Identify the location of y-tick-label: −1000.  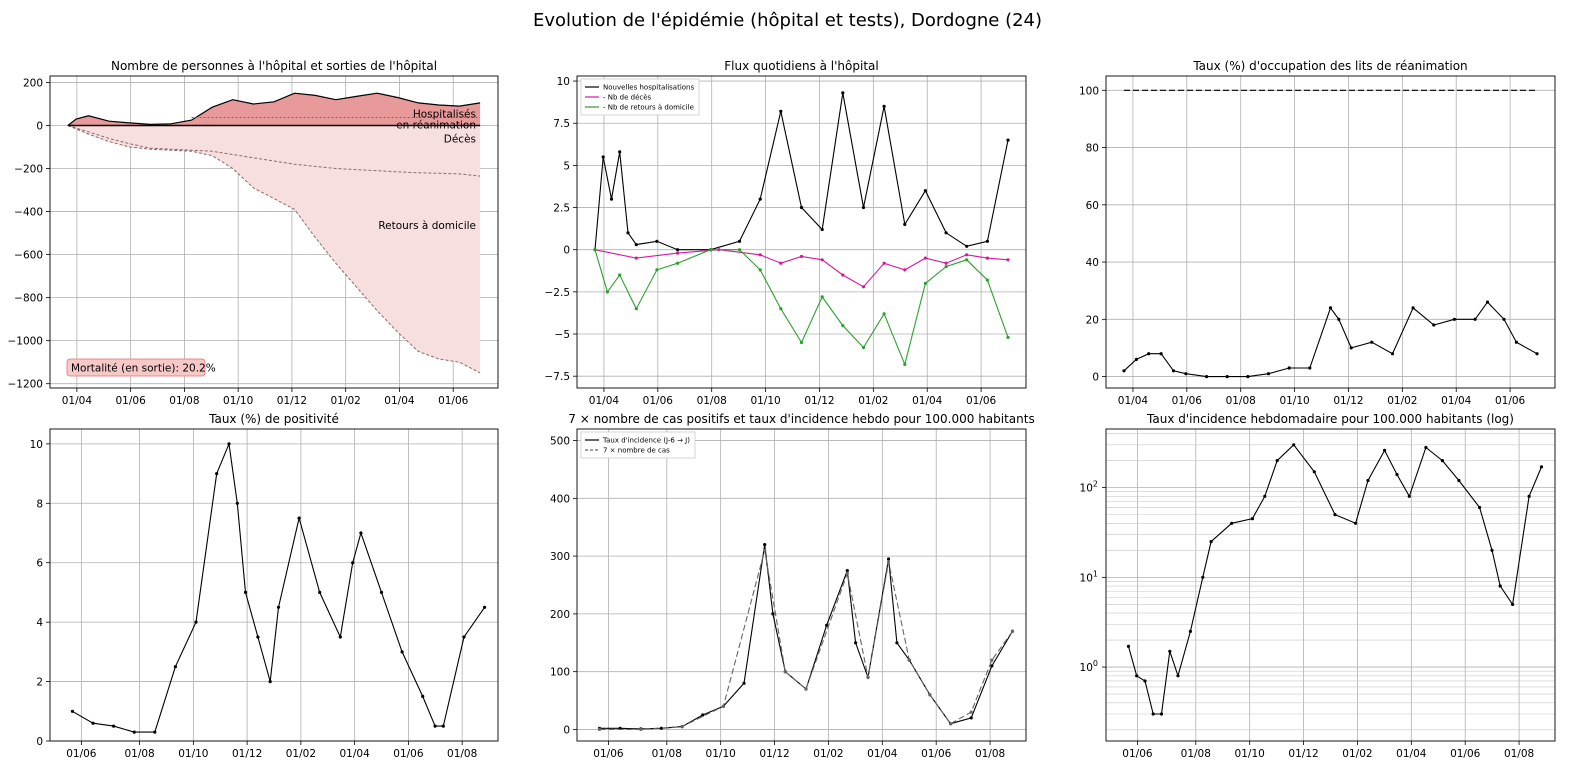
(25, 342).